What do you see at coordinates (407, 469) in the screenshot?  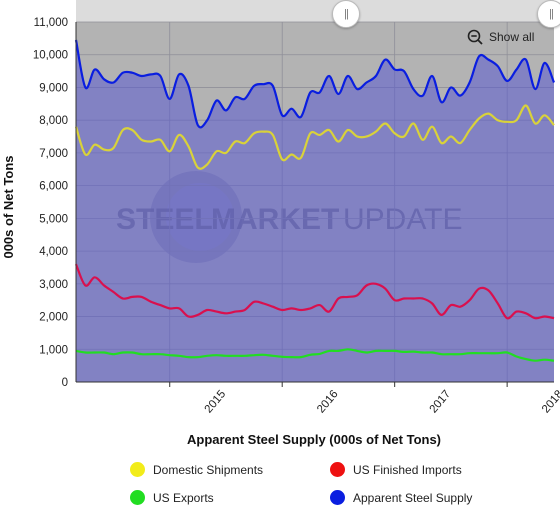 I see `legend-label: US Finished Imports` at bounding box center [407, 469].